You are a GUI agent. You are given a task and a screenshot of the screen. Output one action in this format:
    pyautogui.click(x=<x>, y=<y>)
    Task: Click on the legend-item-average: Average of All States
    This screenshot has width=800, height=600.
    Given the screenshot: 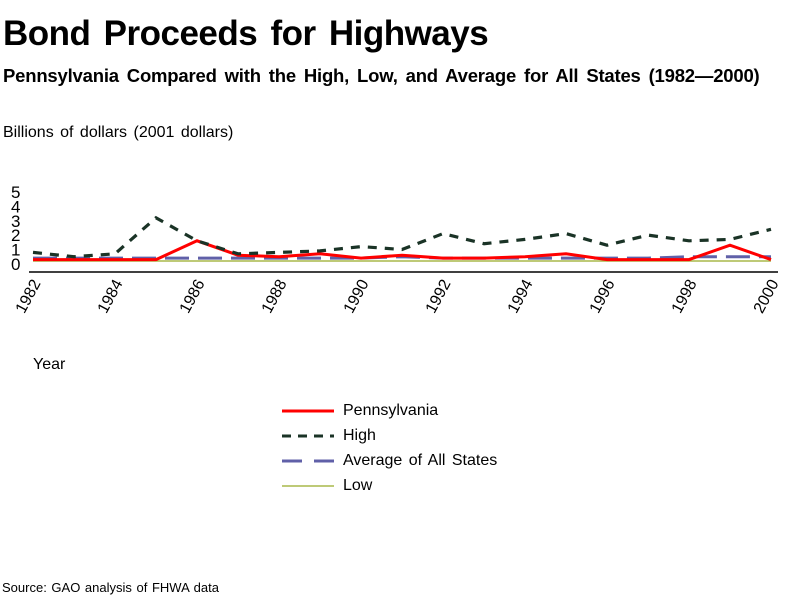 What is the action you would take?
    pyautogui.click(x=389, y=460)
    